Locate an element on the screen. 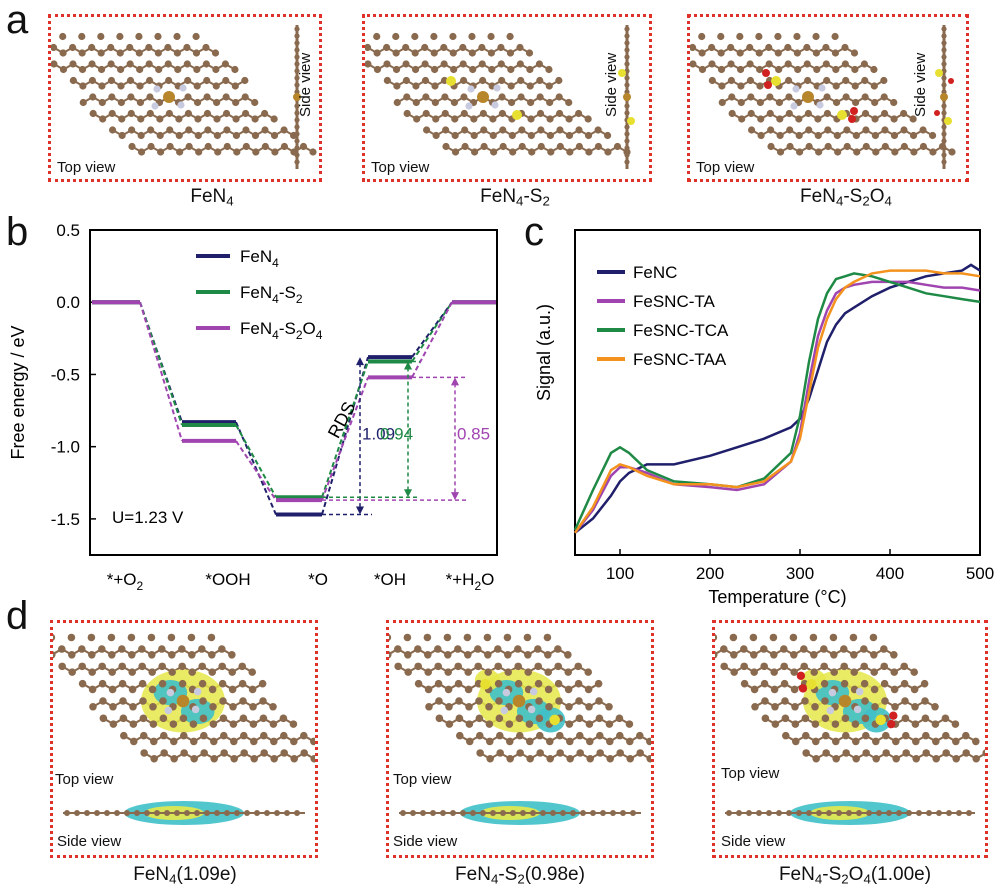  panel-d-frame-fen4: Top view Side view is located at coordinates (184, 739).